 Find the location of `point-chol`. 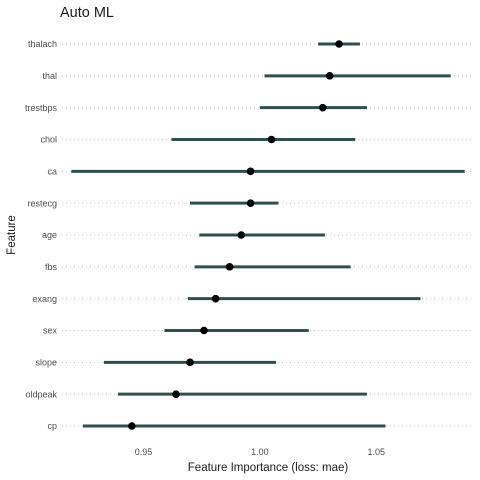

point-chol is located at coordinates (271, 139).